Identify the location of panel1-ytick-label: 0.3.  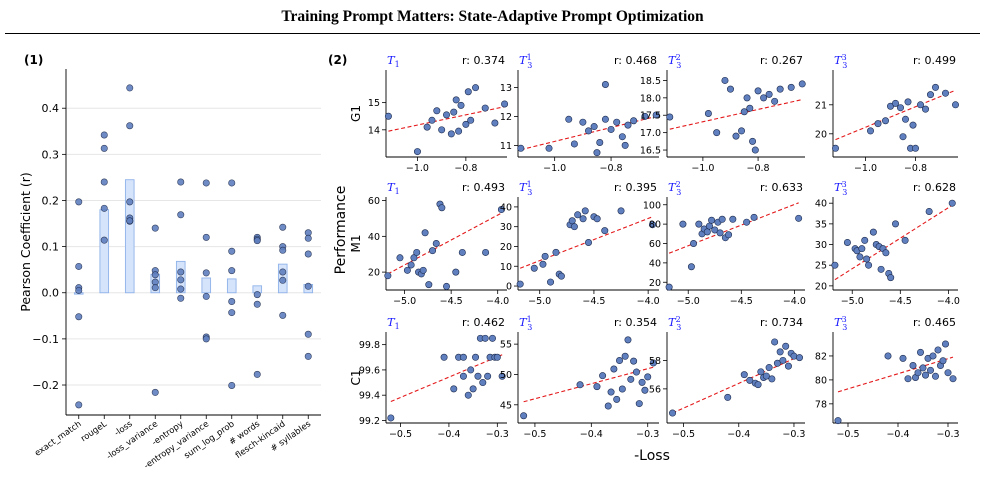
(51, 154).